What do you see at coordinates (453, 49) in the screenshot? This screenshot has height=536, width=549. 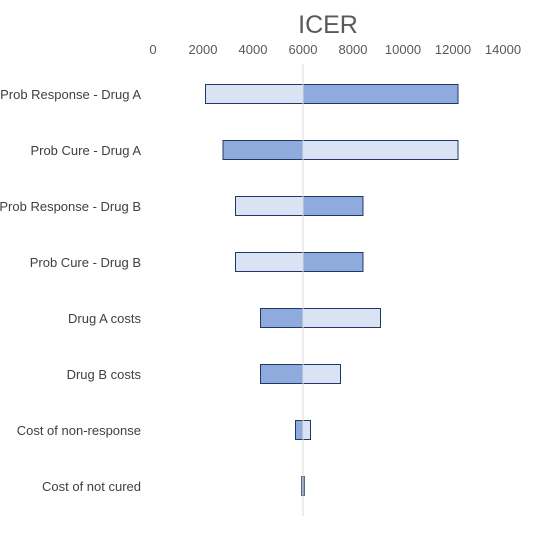 I see `x-tick-label: 12000` at bounding box center [453, 49].